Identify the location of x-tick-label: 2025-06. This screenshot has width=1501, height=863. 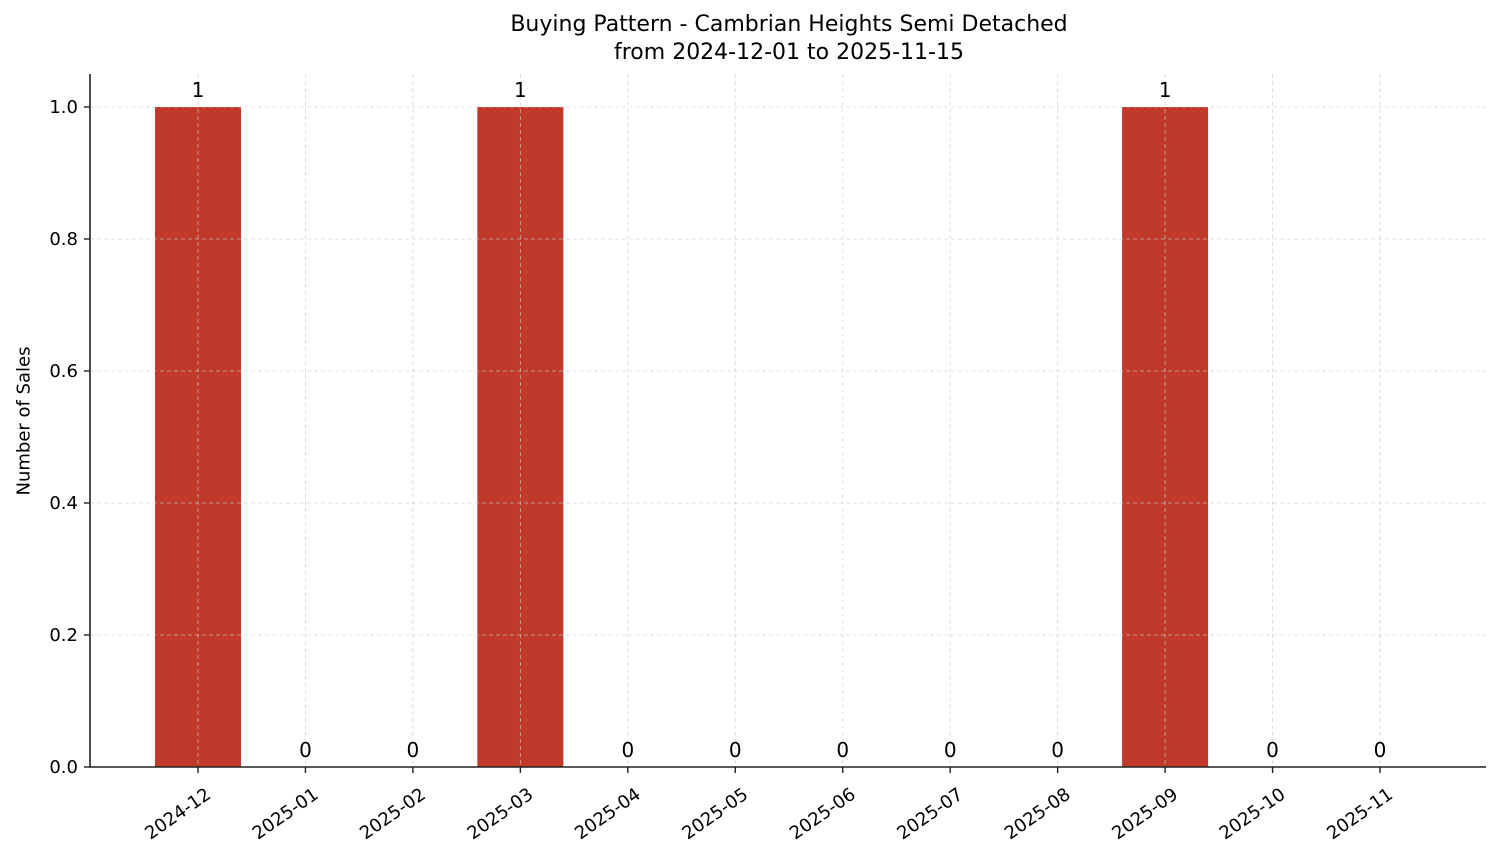
(823, 814).